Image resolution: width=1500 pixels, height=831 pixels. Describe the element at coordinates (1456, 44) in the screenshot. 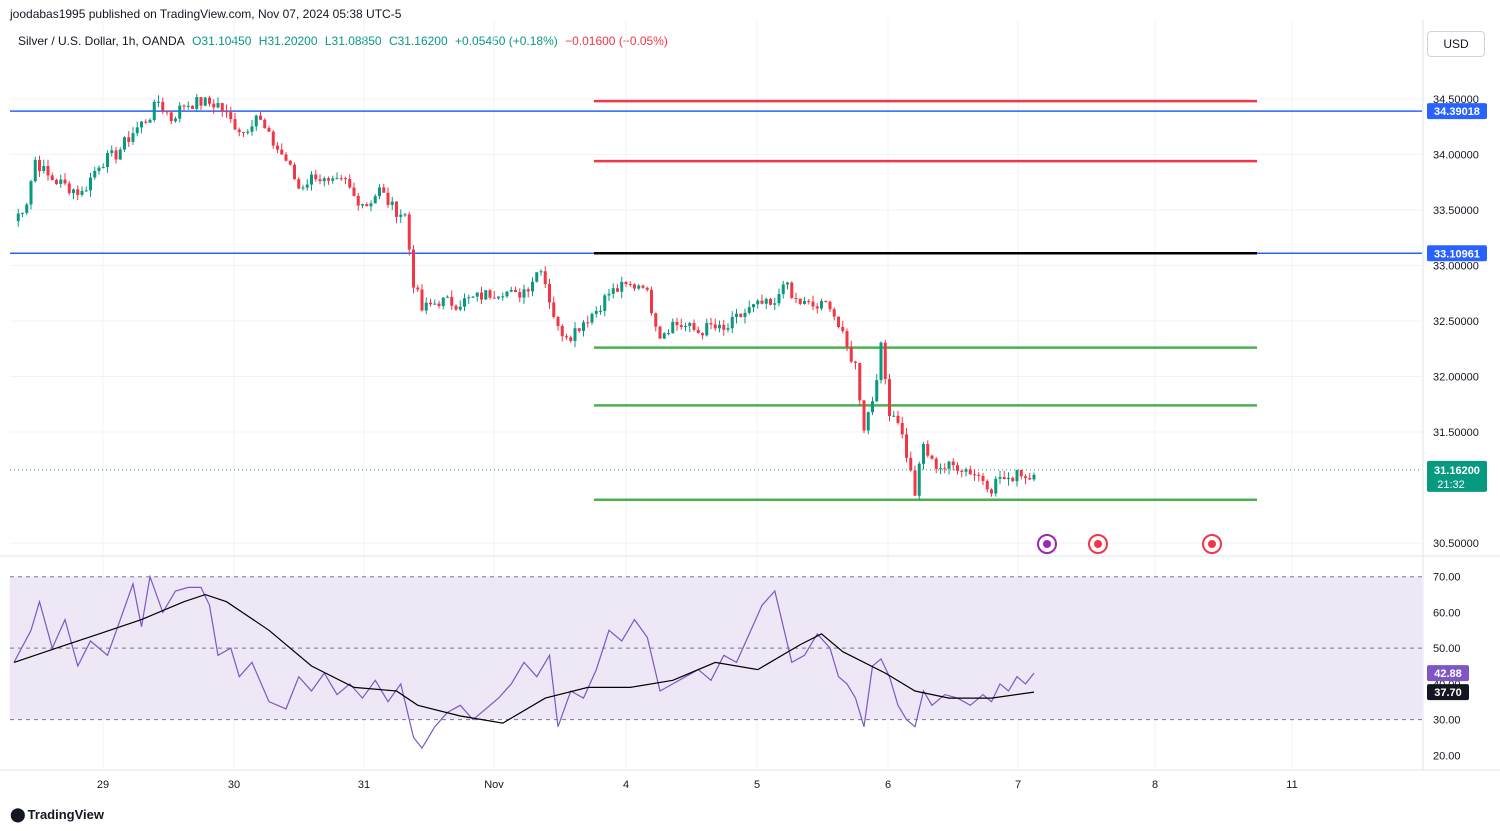

I see `currency-button: USD` at that location.